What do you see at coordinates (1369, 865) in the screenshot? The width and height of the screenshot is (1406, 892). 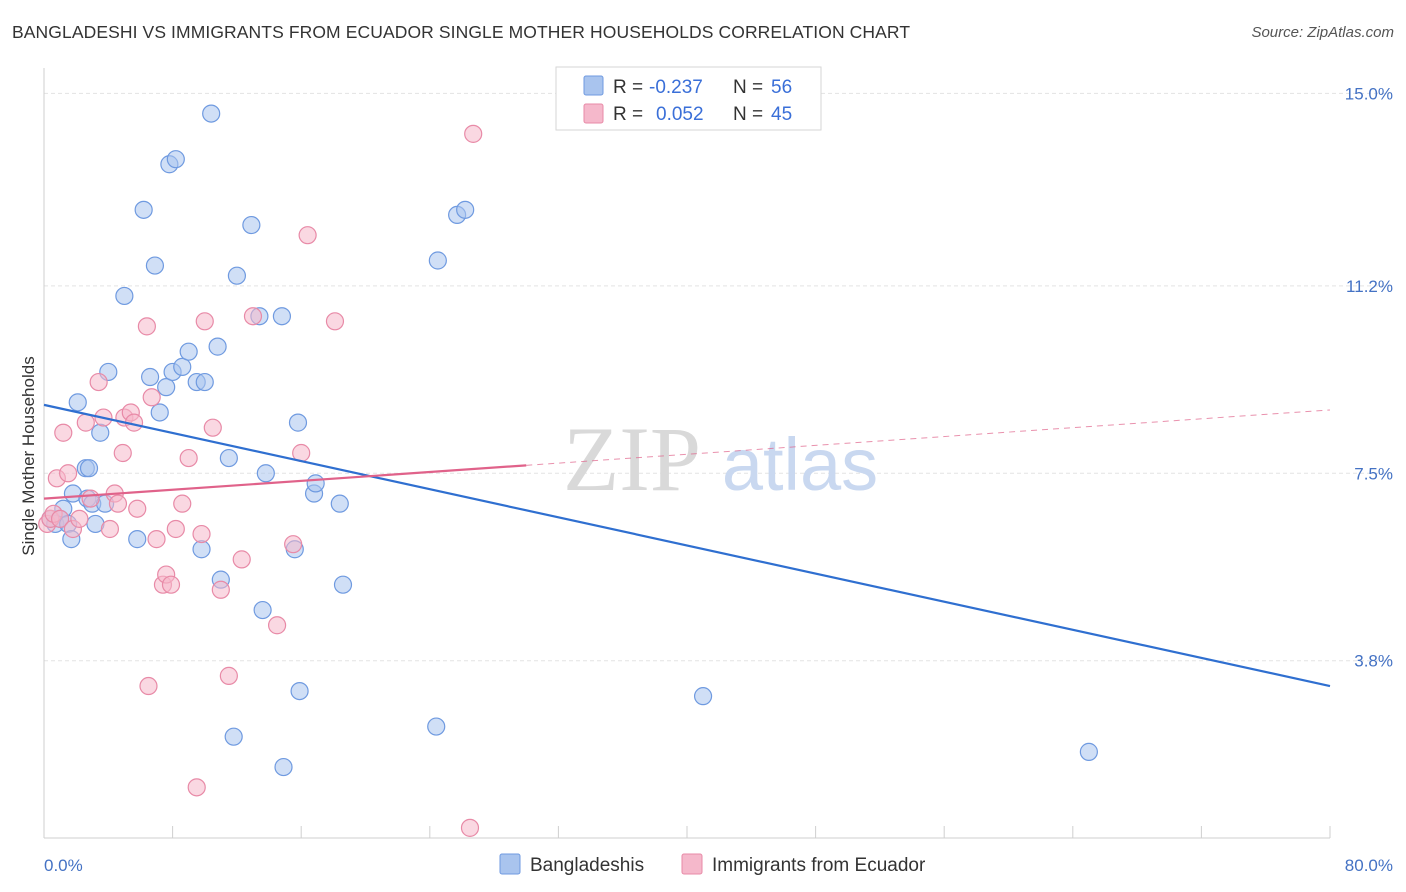 I see `x-tick-label-1: 80.0%` at bounding box center [1369, 865].